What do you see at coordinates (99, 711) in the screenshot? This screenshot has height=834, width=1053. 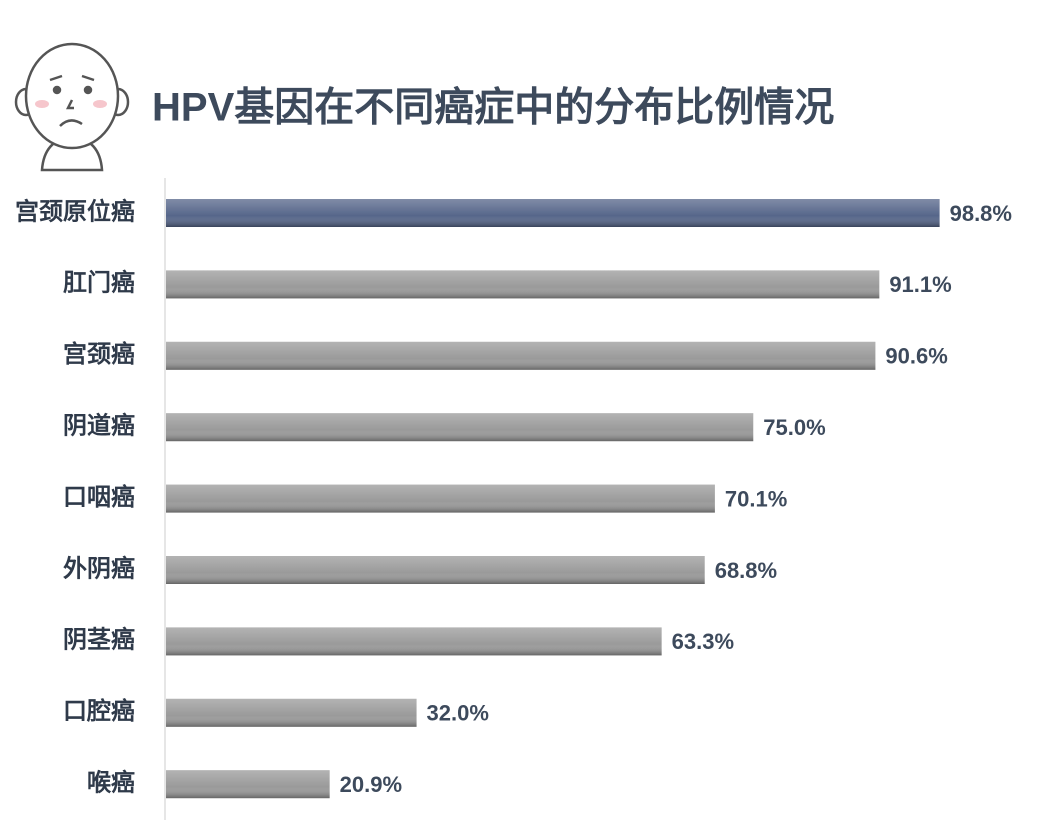 I see `category-label: 口腔癌` at bounding box center [99, 711].